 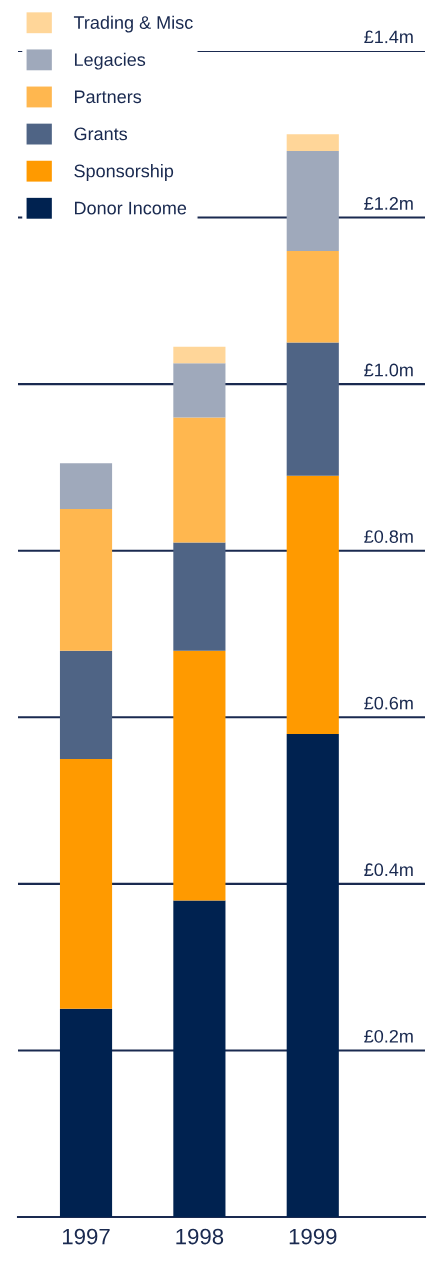 What do you see at coordinates (388, 1036) in the screenshot?
I see `y-tick-label: £0.2m` at bounding box center [388, 1036].